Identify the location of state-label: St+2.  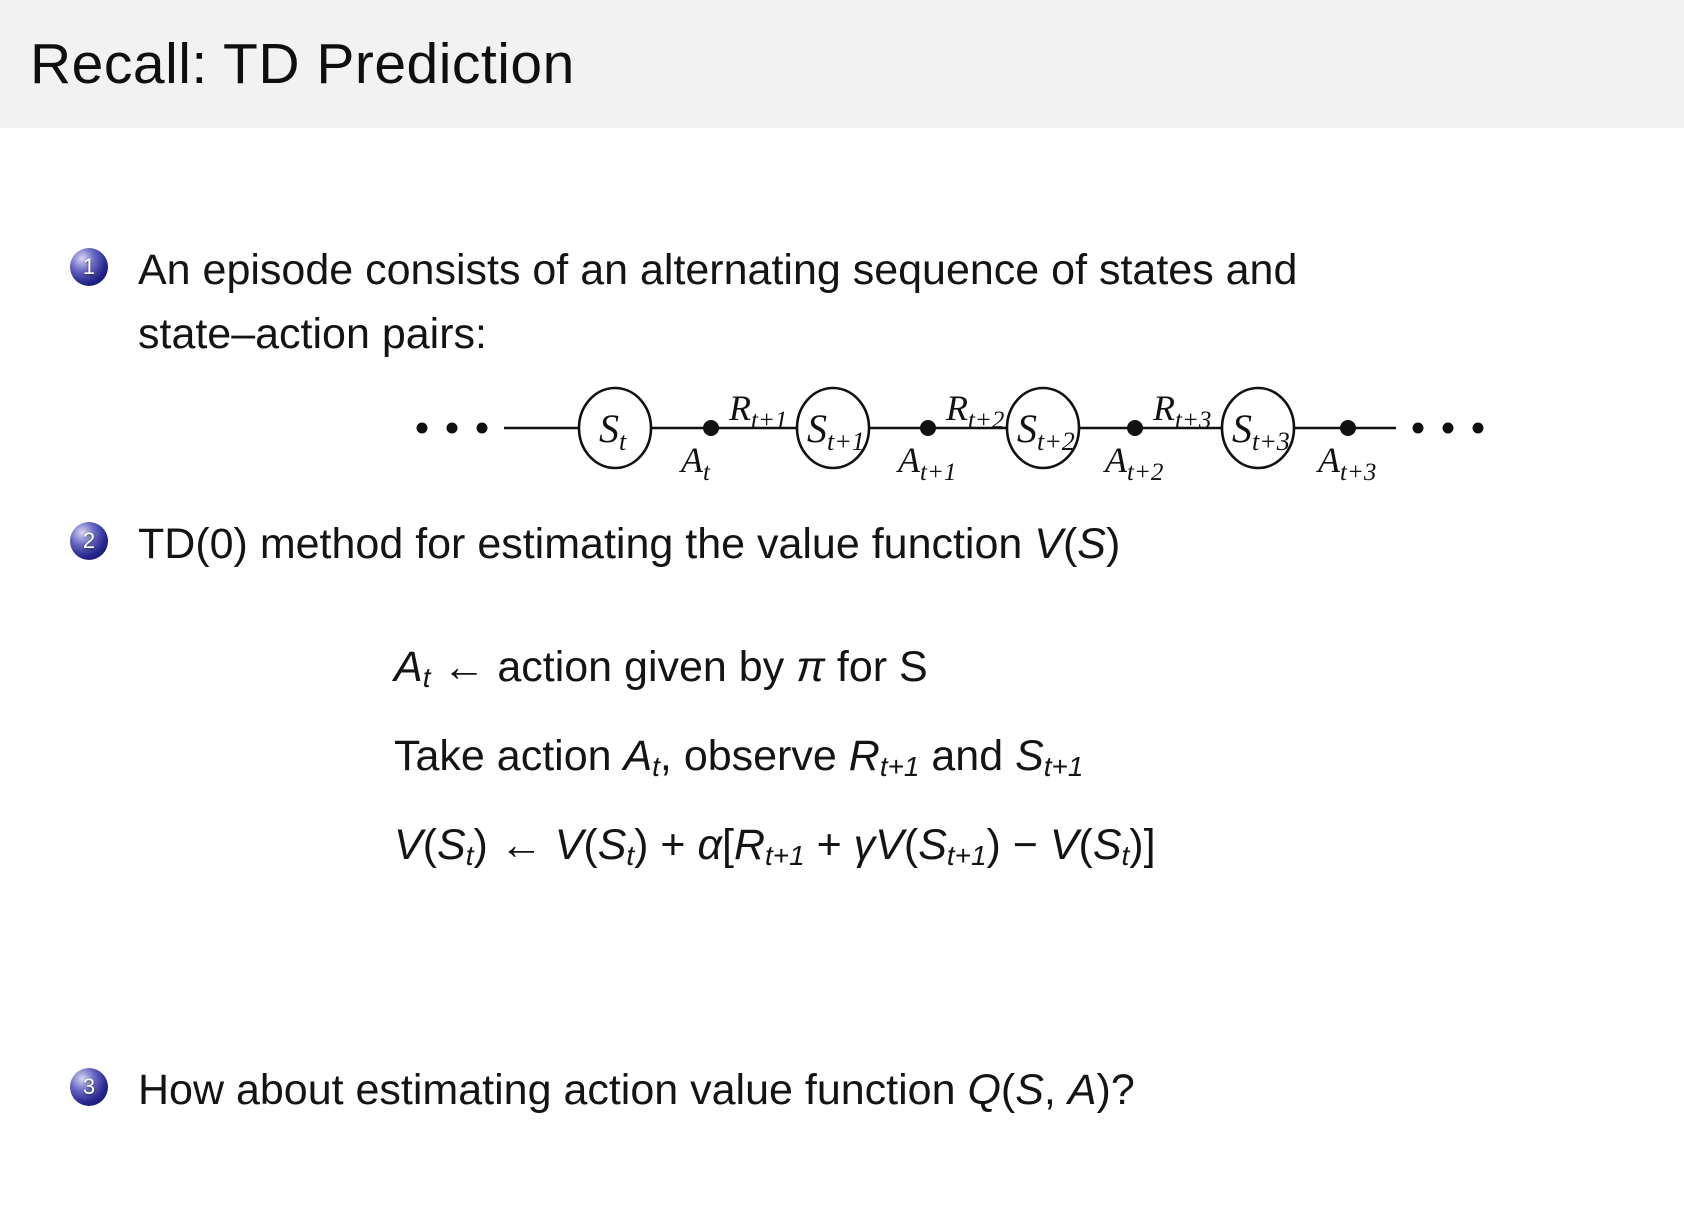
(1046, 431).